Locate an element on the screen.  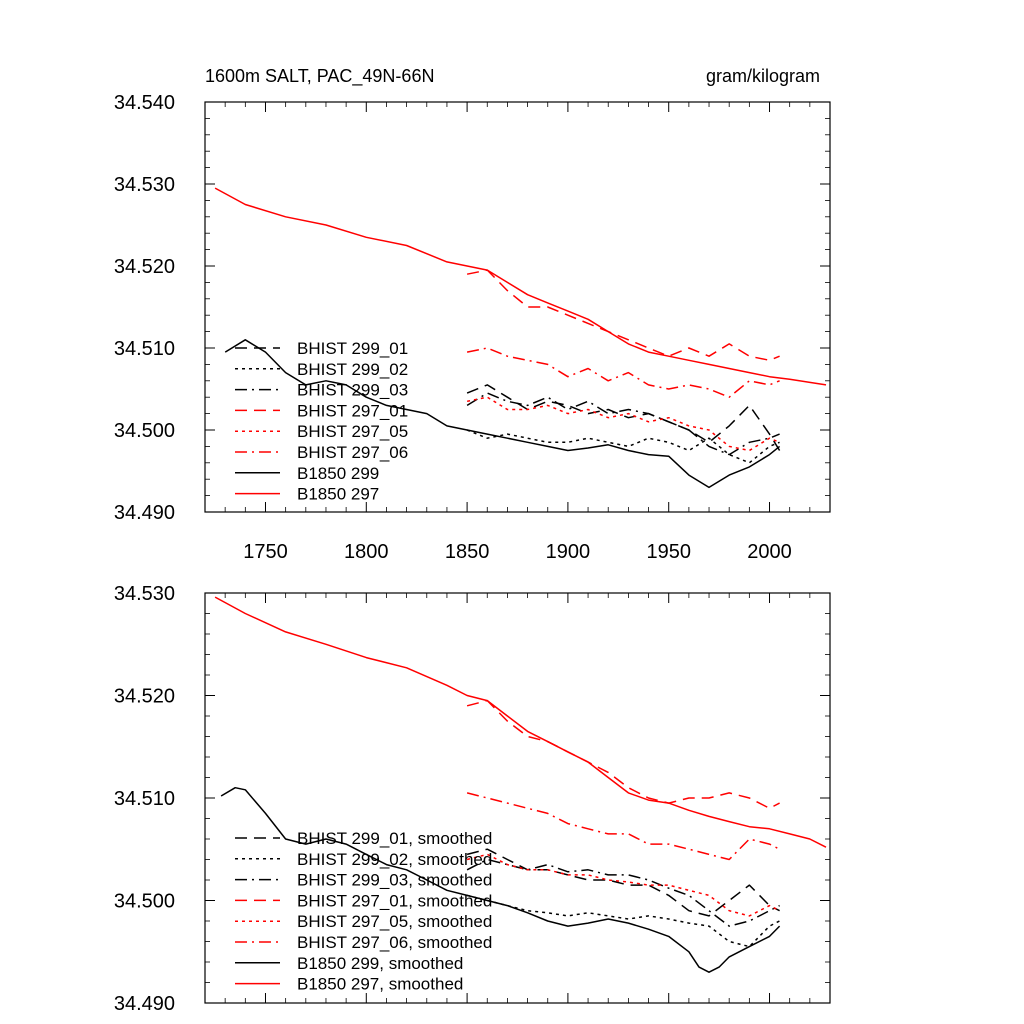
x-tick-label: 1750 is located at coordinates (265, 552).